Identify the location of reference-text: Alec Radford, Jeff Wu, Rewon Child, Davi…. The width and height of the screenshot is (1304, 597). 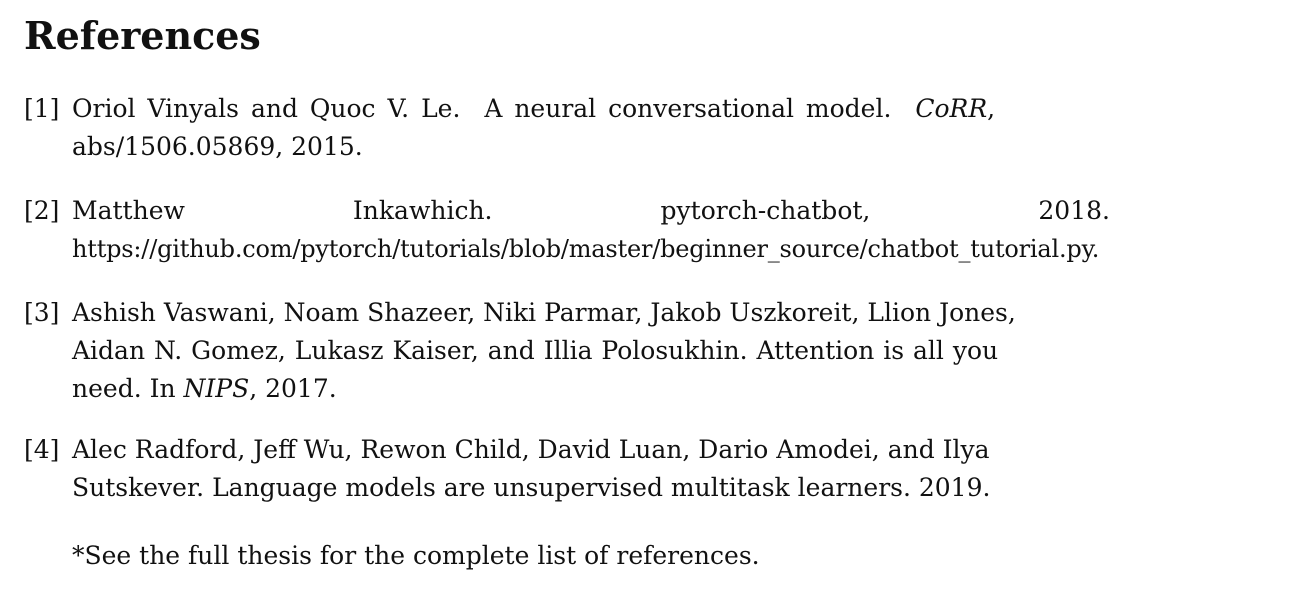
(531, 469).